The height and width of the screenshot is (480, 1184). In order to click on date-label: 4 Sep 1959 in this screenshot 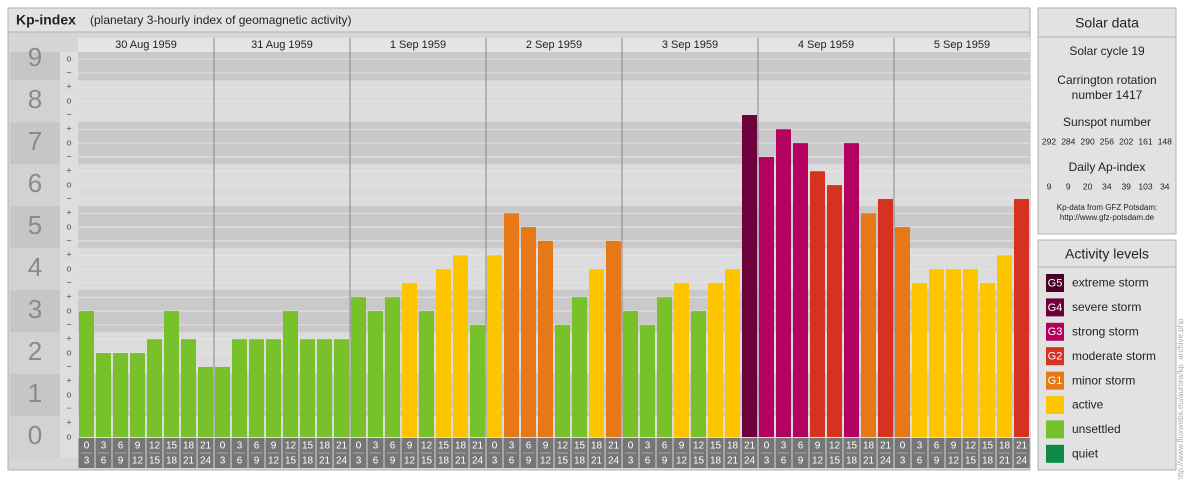, I will do `click(826, 45)`.